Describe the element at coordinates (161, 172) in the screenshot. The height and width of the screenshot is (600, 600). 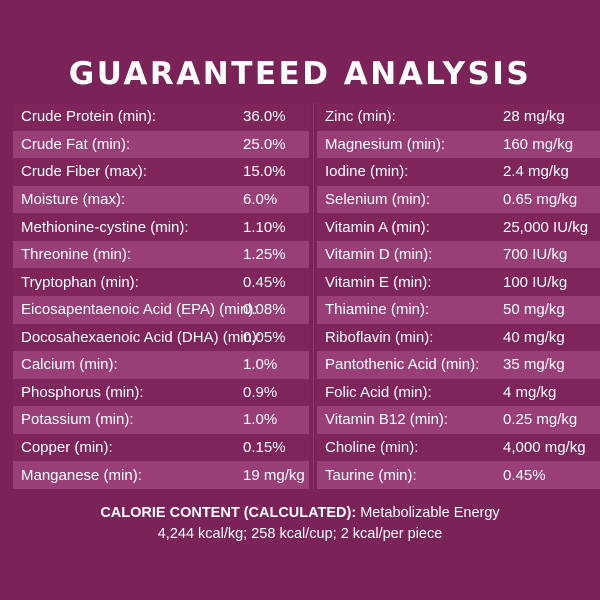
I see `nutrient-row: Crude Fiber (max): 15.0%` at that location.